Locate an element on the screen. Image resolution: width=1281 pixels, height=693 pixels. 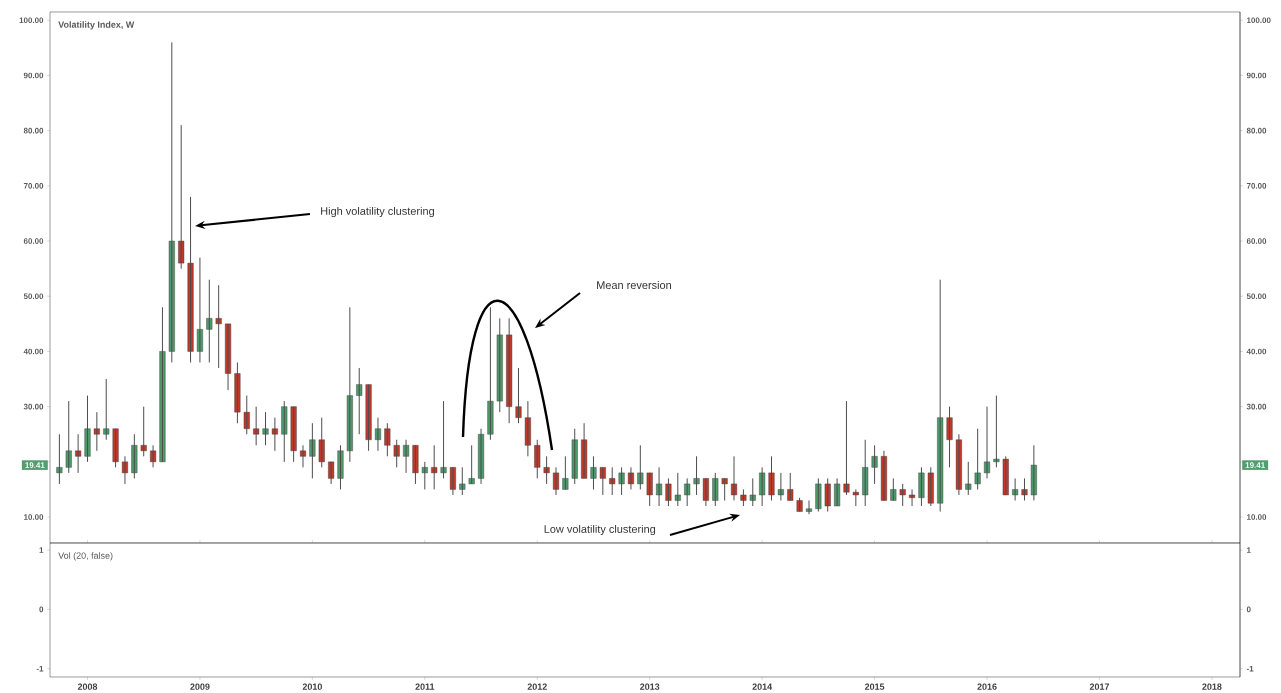
annotation: Mean reversion is located at coordinates (634, 284).